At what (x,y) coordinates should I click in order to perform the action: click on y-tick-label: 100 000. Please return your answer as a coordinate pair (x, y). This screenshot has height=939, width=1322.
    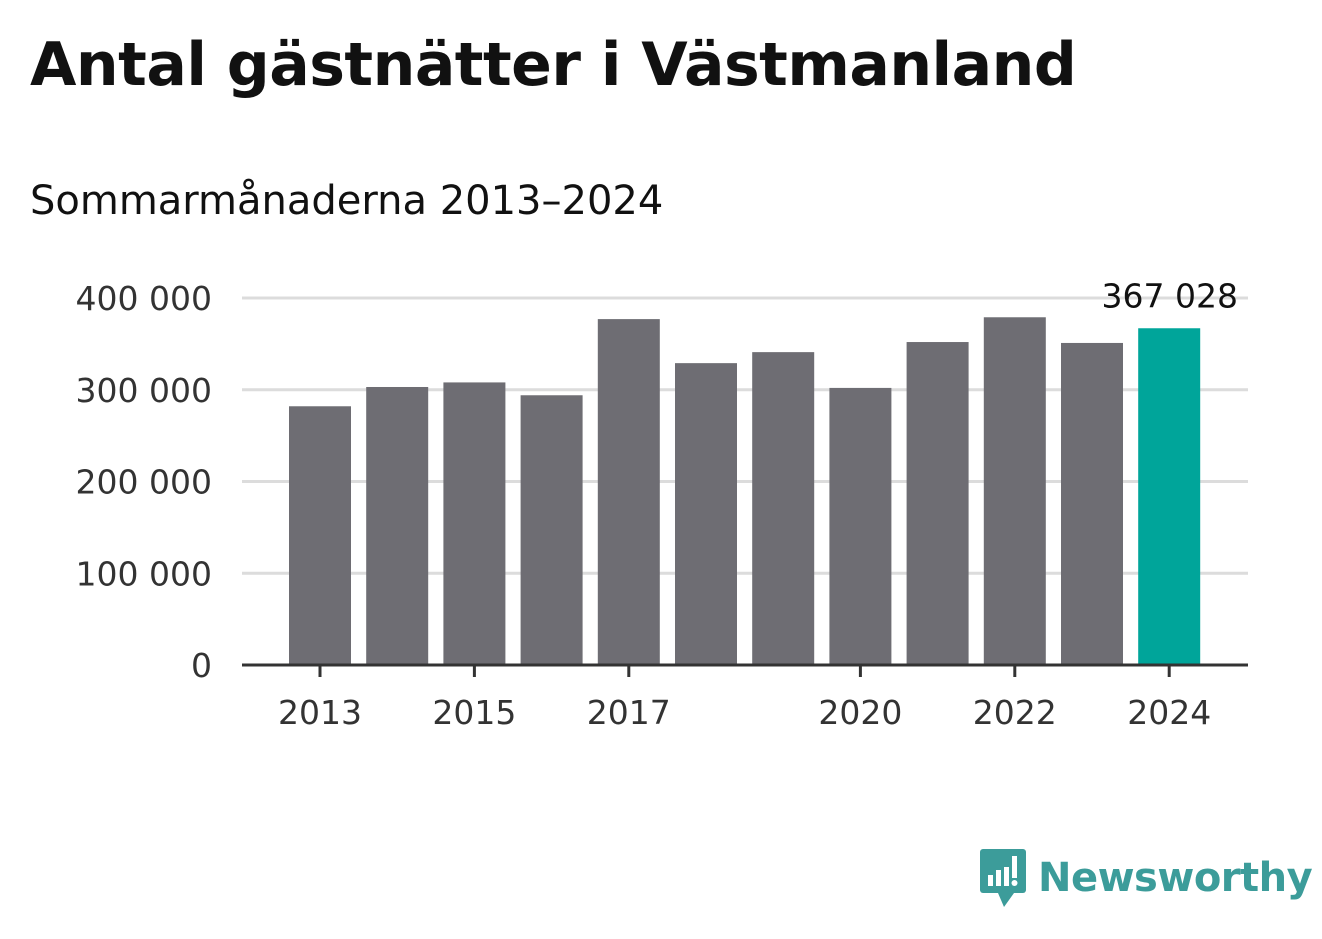
    Looking at the image, I should click on (144, 573).